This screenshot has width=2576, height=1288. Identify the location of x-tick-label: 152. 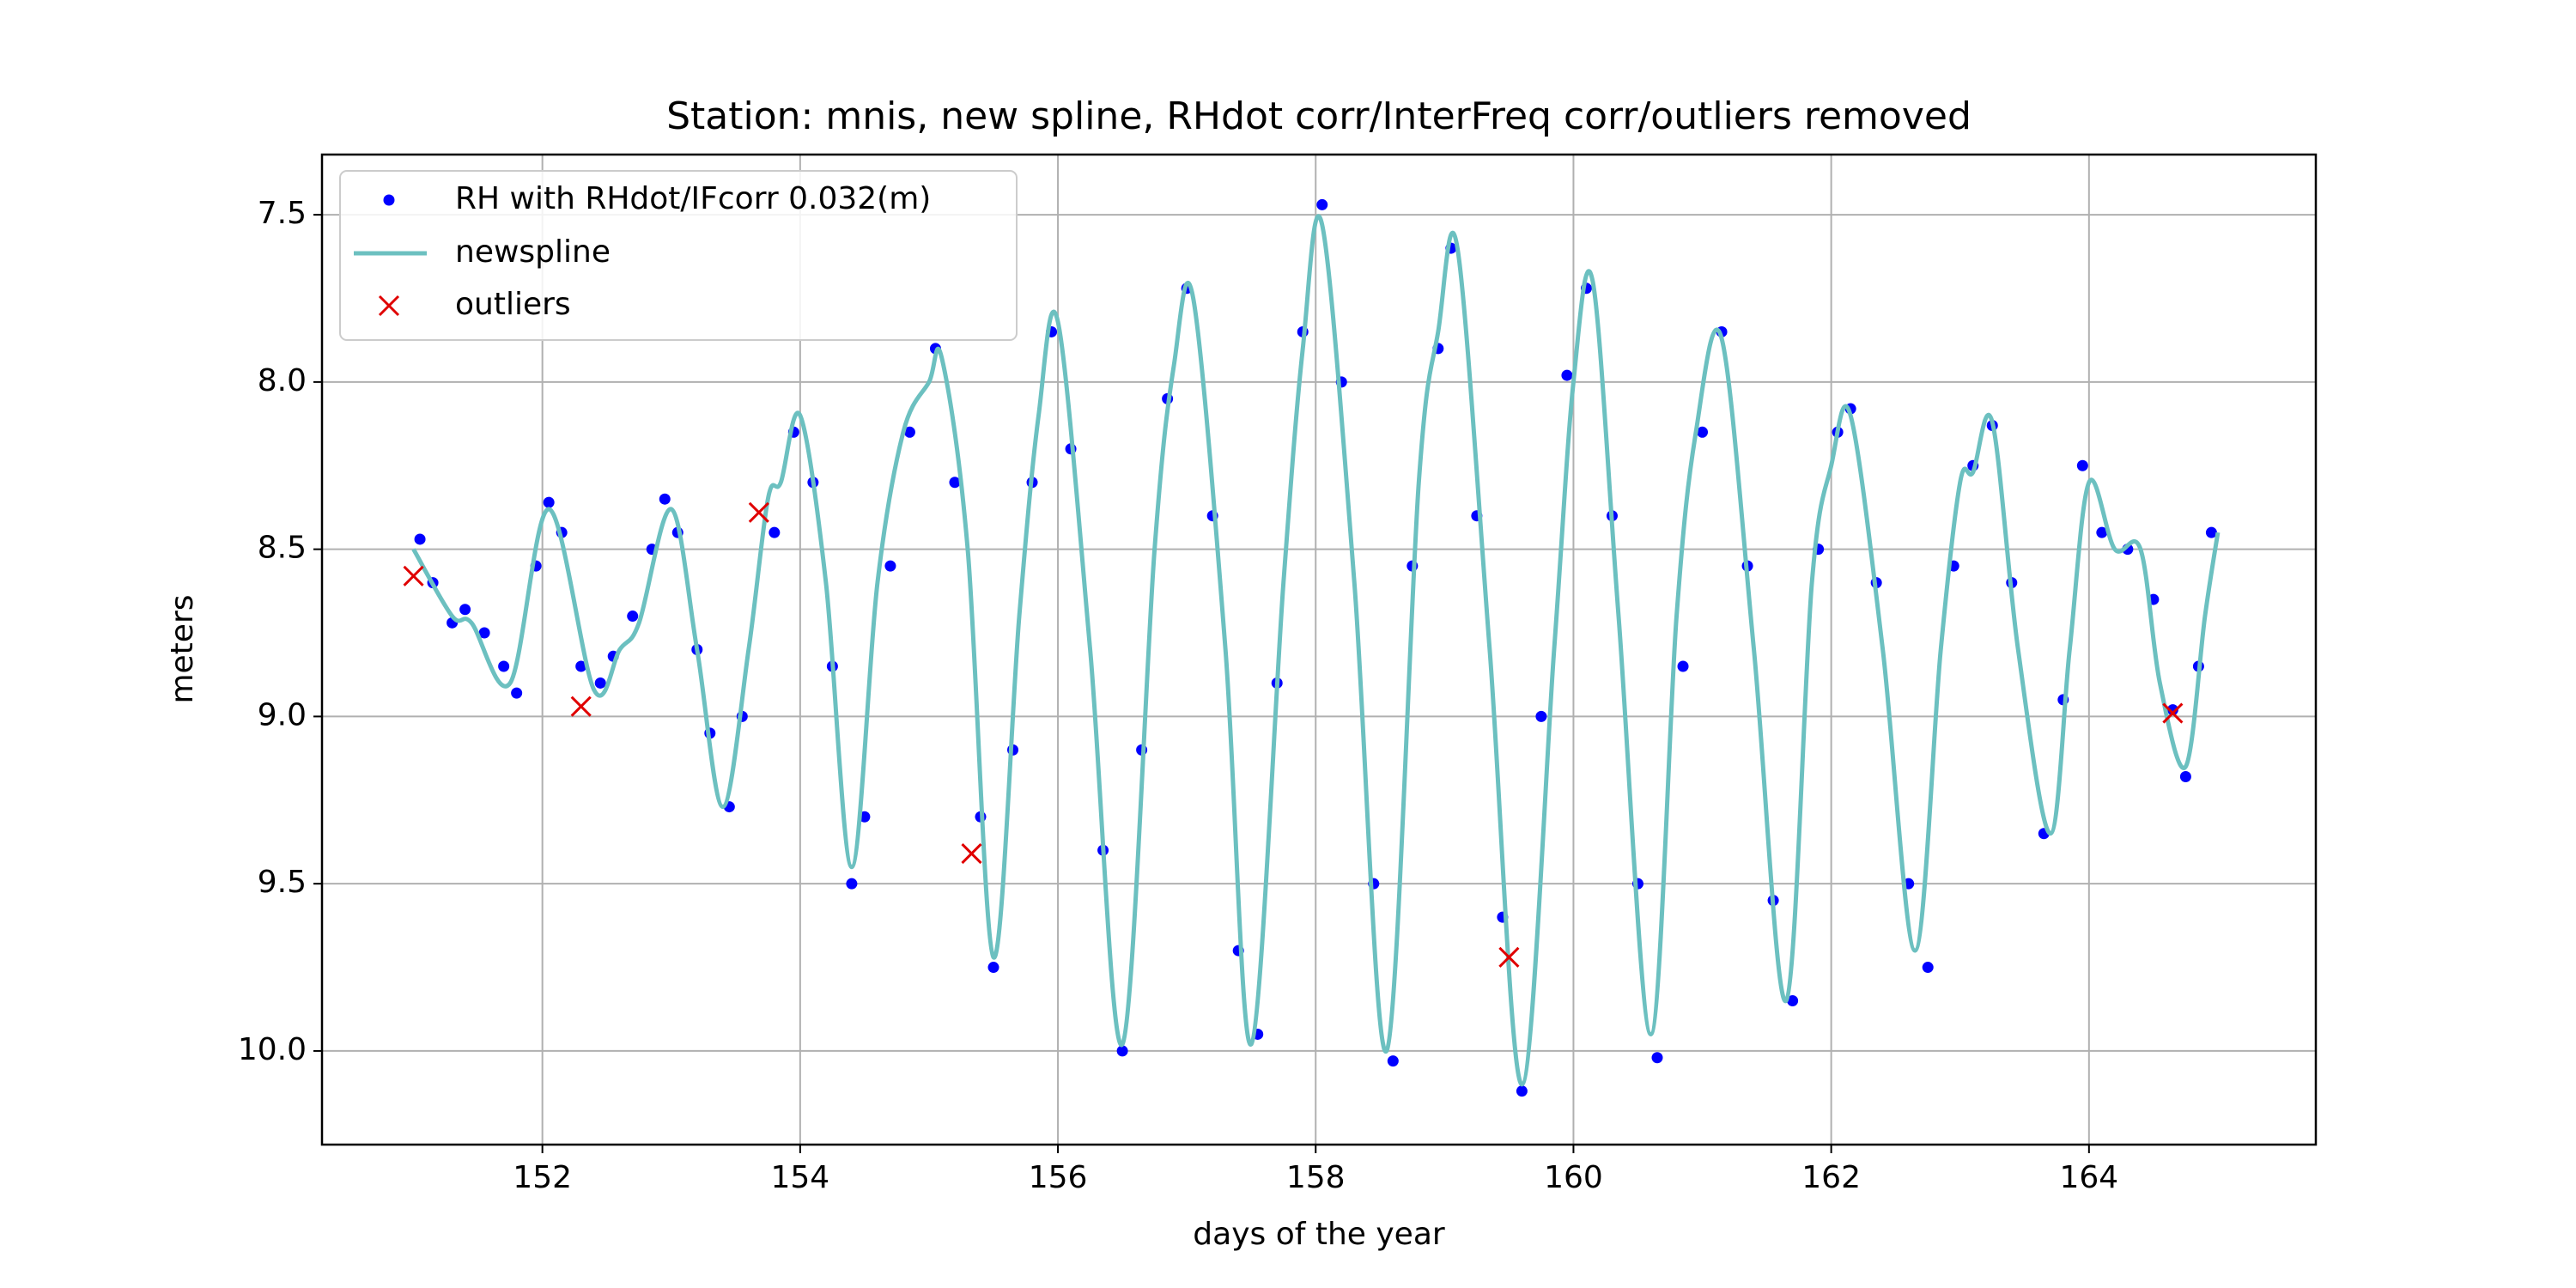
(543, 1177).